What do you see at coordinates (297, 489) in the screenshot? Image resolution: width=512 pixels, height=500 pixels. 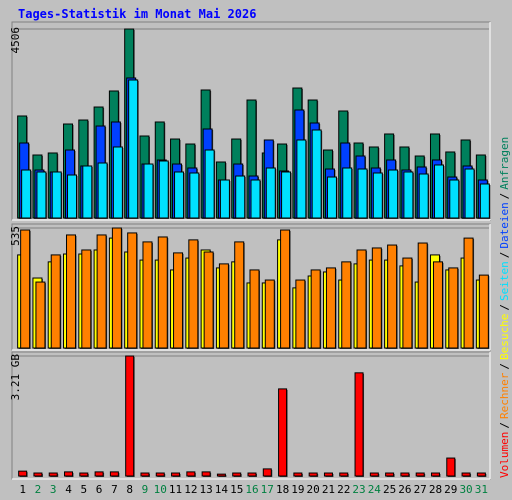 I see `x-tick-label: 19` at bounding box center [297, 489].